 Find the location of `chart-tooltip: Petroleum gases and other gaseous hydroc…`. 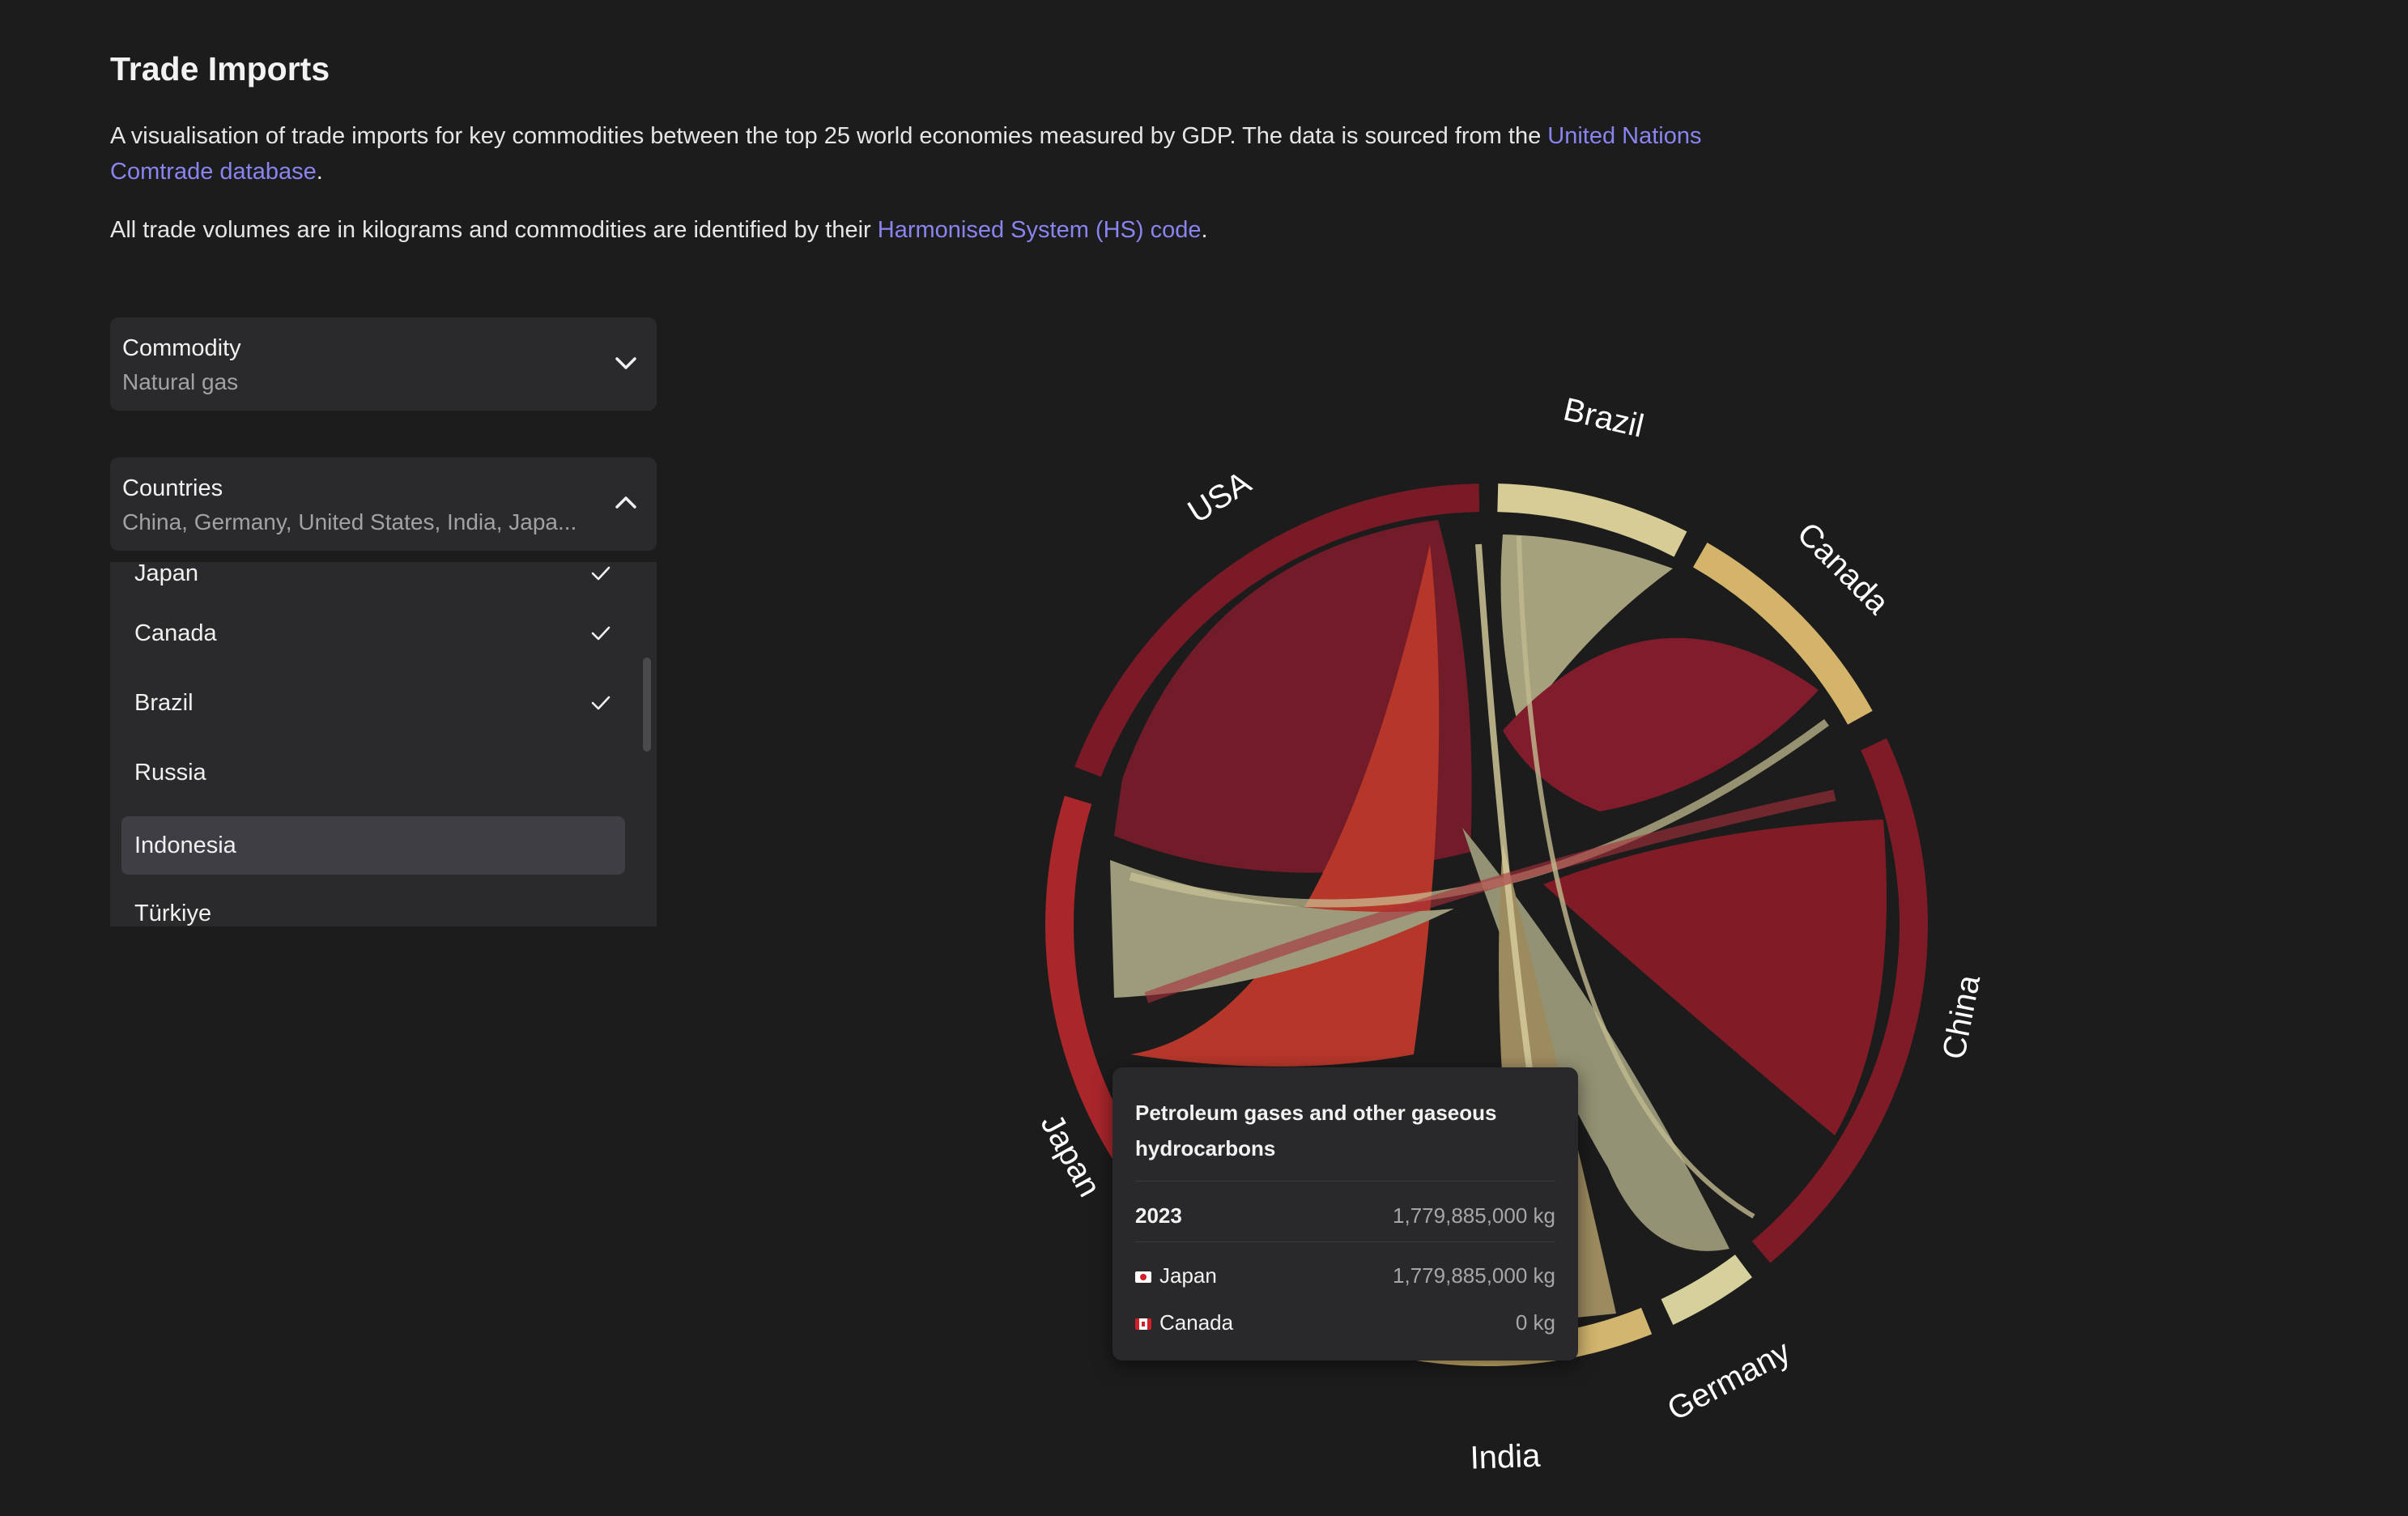

chart-tooltip: Petroleum gases and other gaseous hydroc… is located at coordinates (1345, 1214).